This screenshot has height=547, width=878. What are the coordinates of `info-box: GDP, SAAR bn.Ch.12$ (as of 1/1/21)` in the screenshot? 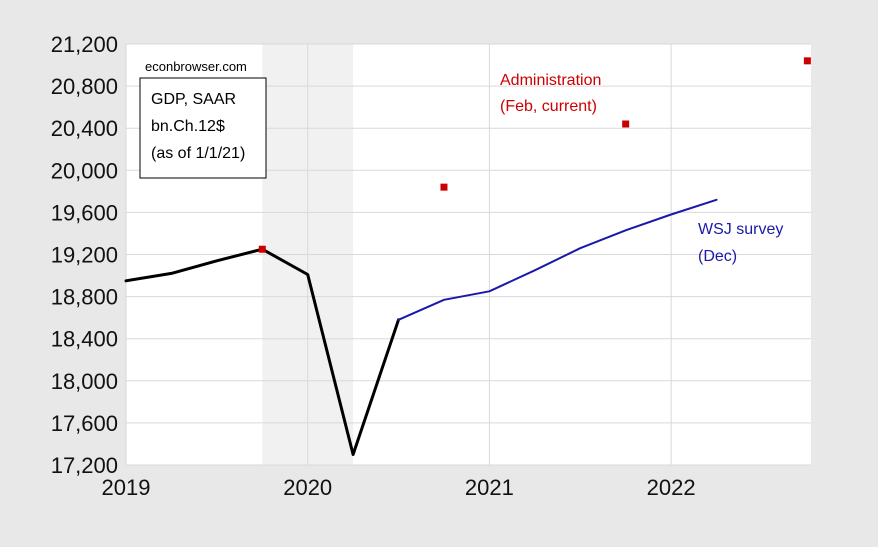 It's located at (203, 128).